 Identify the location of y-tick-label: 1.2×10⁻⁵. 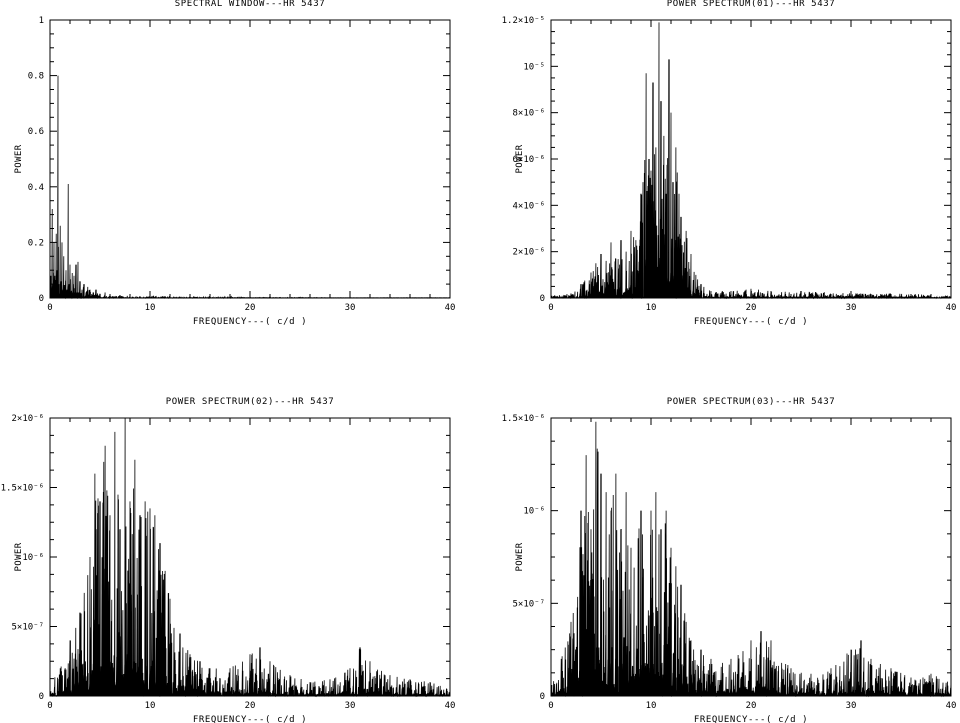
(523, 21).